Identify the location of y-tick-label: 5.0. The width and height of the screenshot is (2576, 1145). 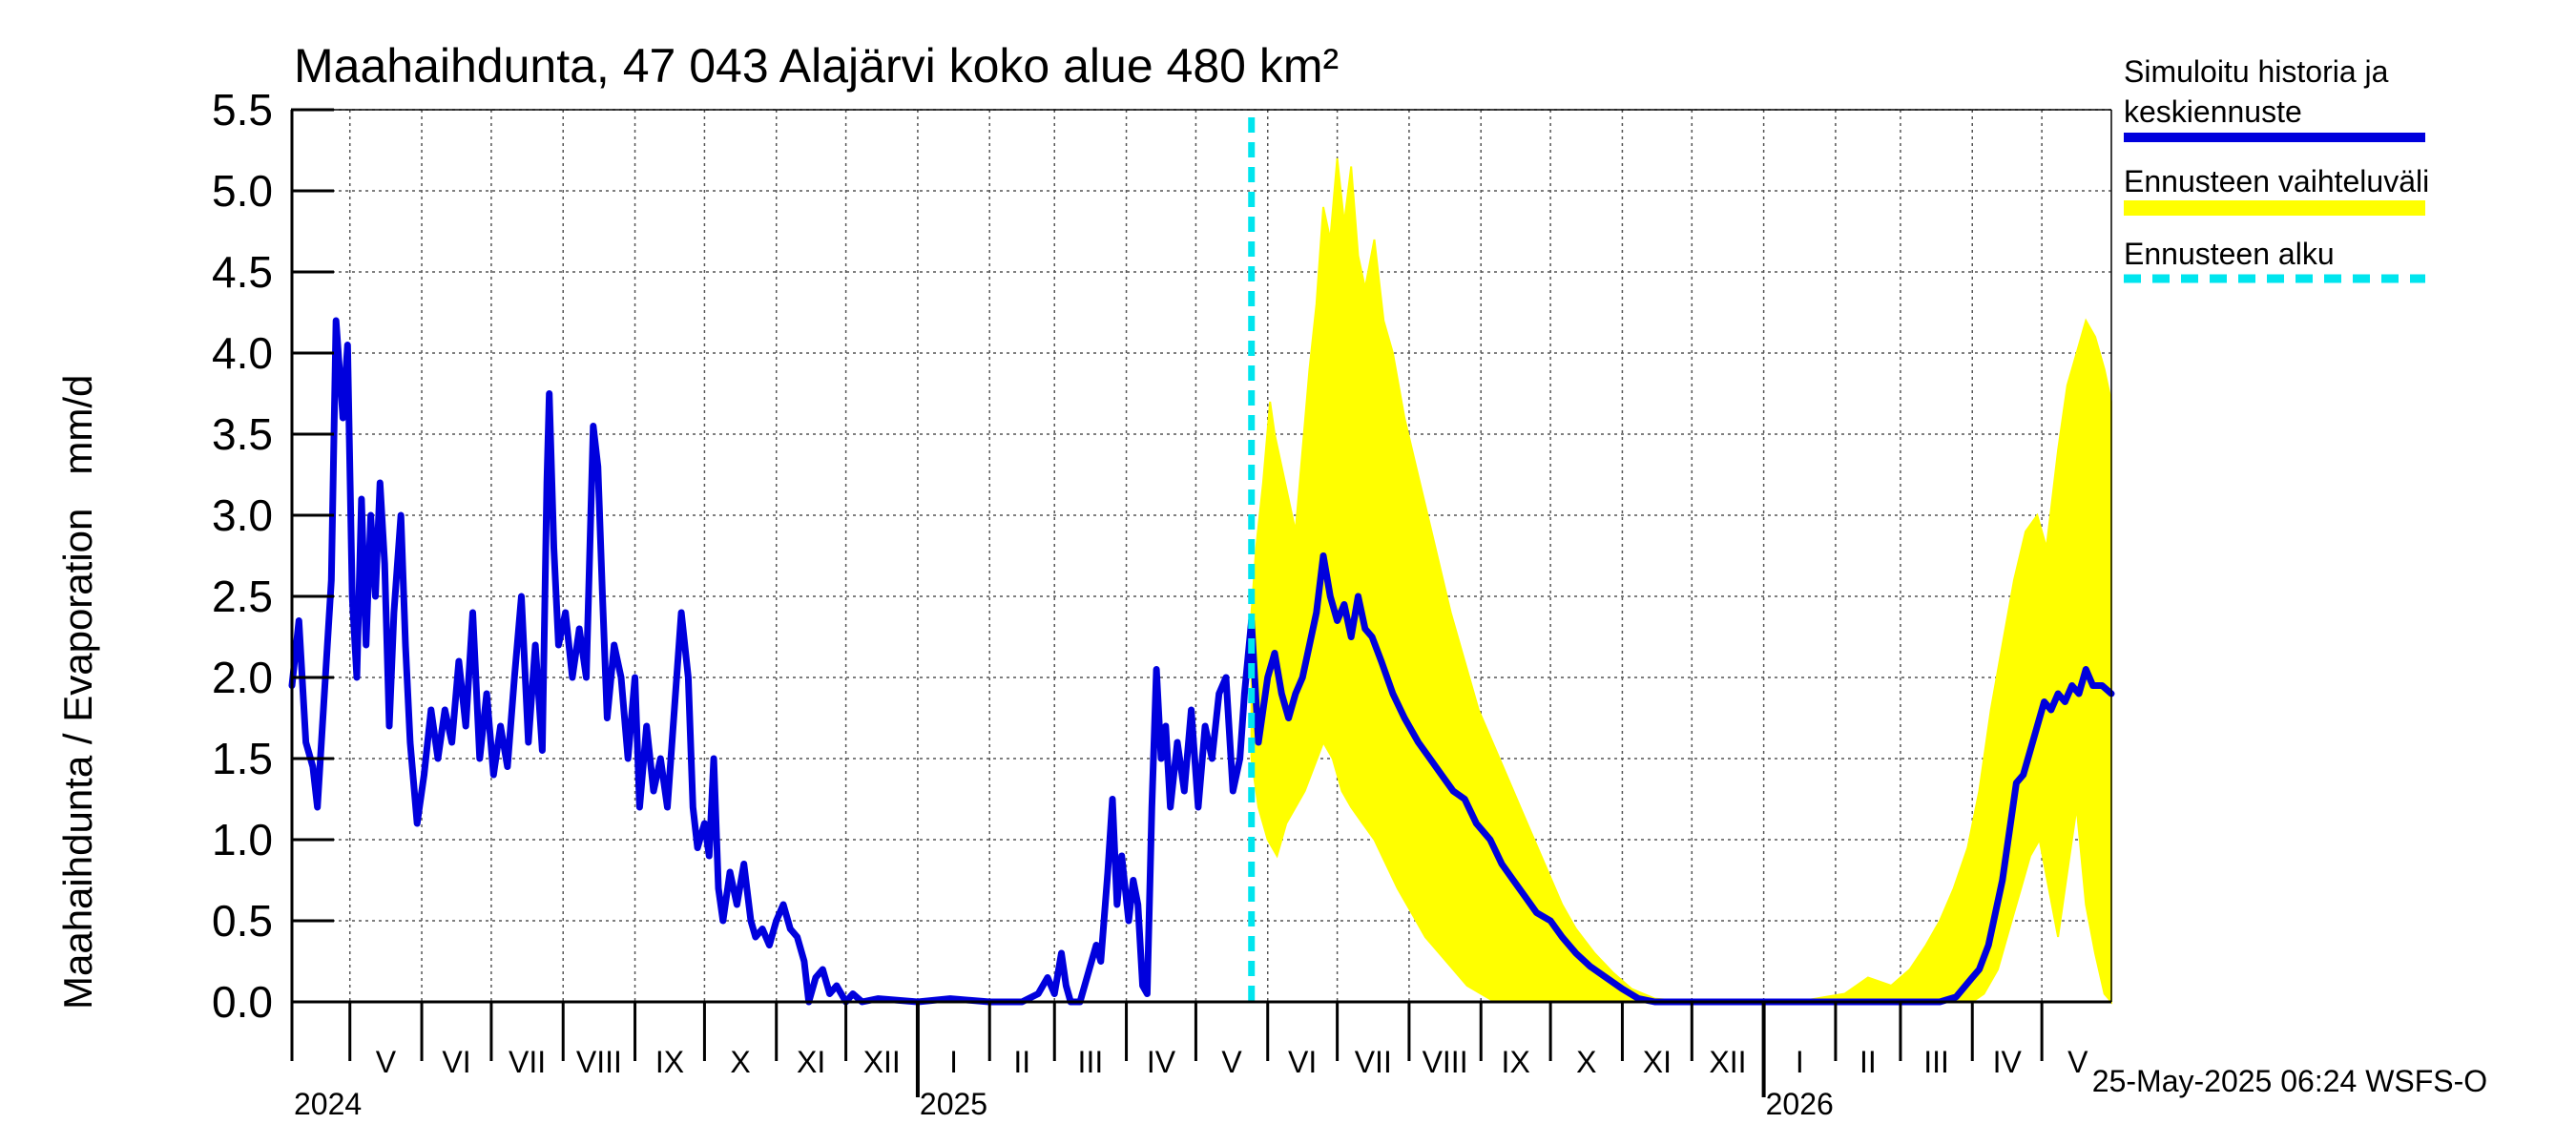
(242, 191).